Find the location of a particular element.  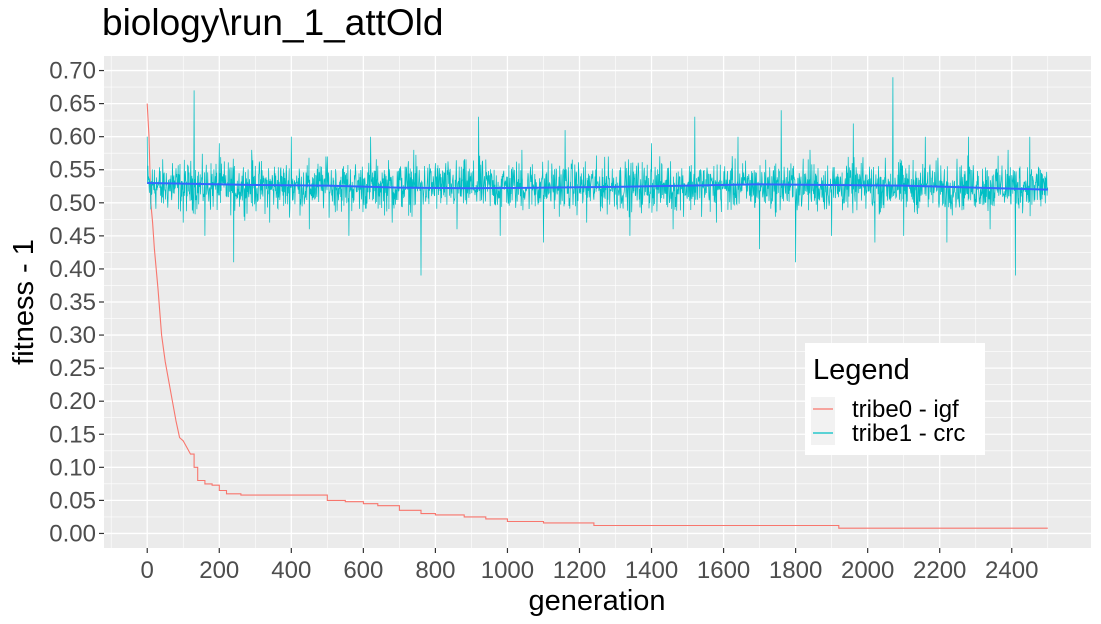

y-tick-label: 0.40 is located at coordinates (72, 269).